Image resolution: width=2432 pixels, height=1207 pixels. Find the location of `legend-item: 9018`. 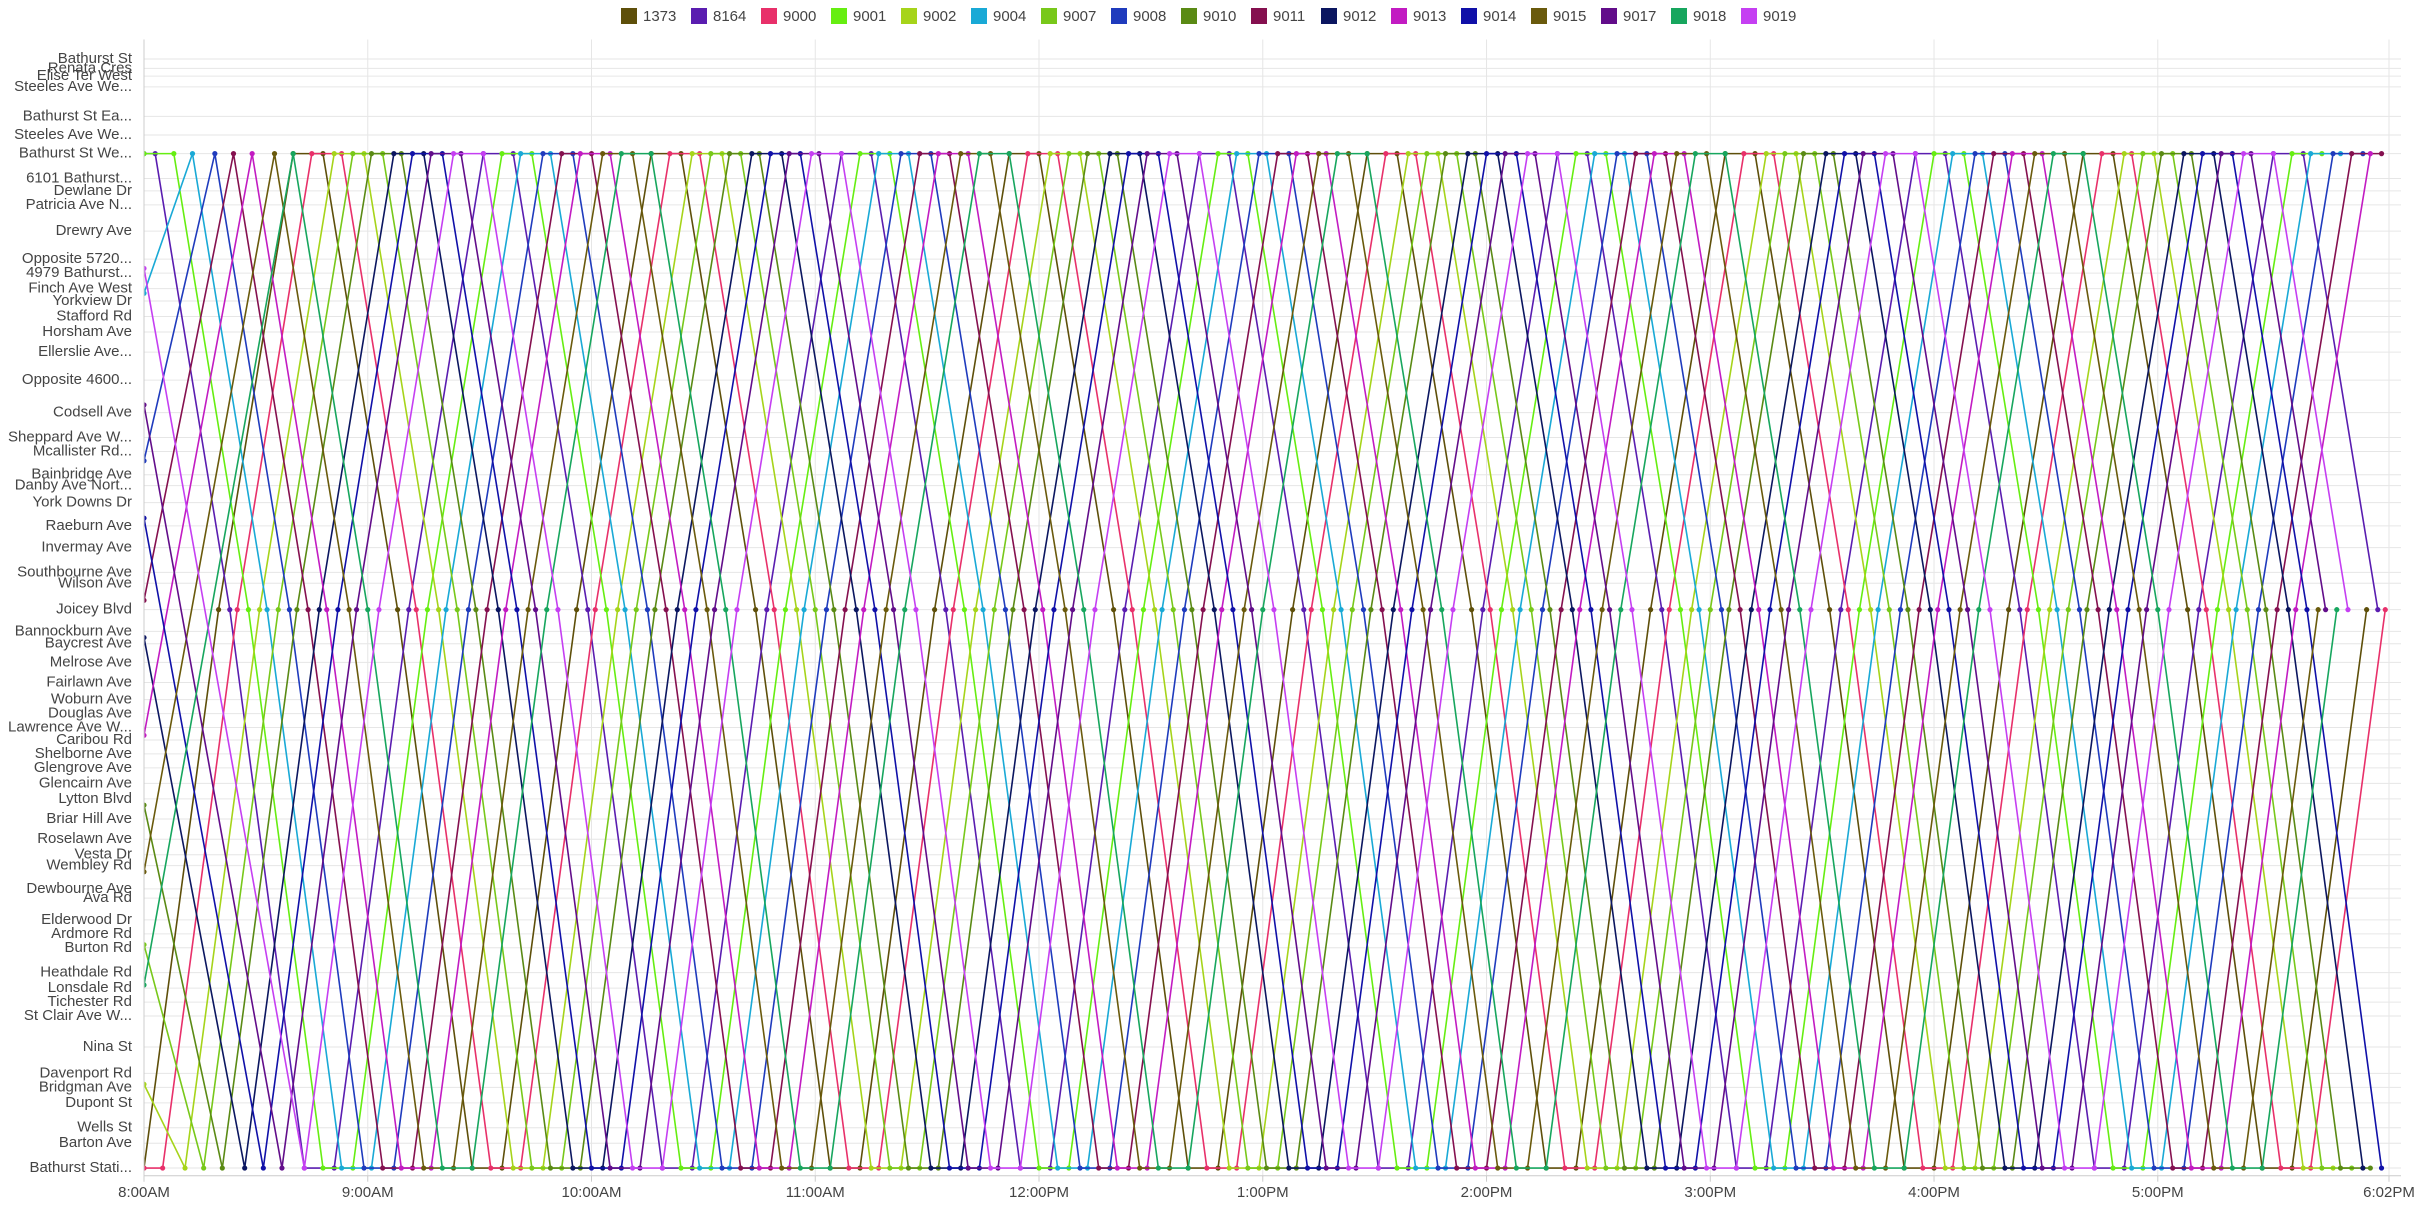

legend-item: 9018 is located at coordinates (1698, 16).